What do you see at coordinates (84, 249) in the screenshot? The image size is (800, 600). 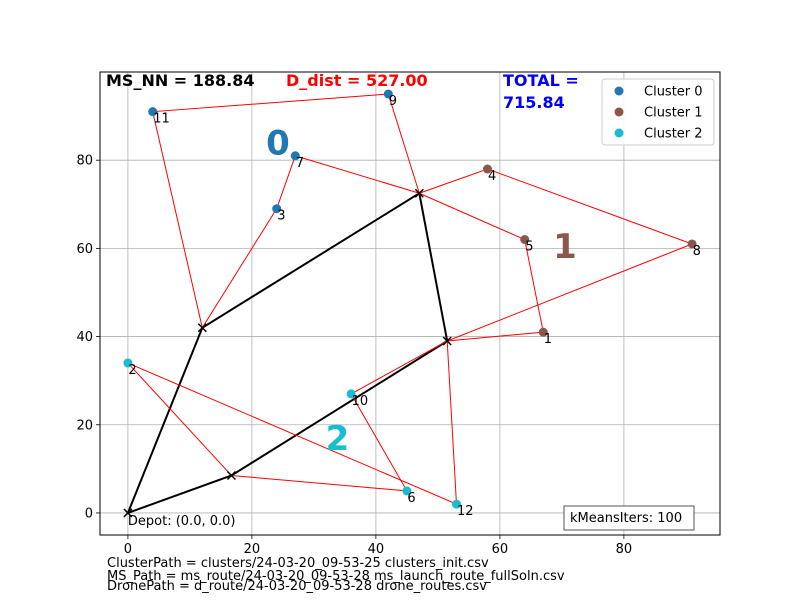 I see `y-tick-label: 60` at bounding box center [84, 249].